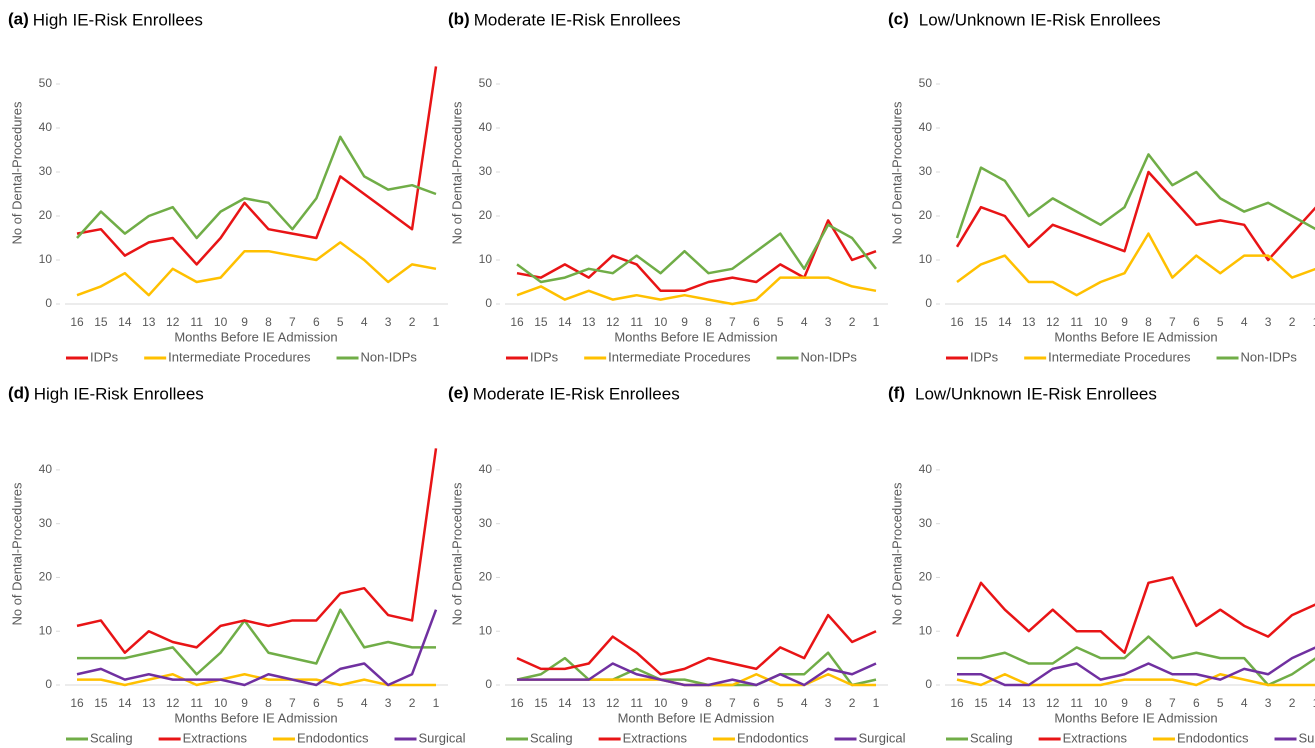 This screenshot has width=1315, height=748. What do you see at coordinates (984, 356) in the screenshot?
I see `legend-label: IDPs` at bounding box center [984, 356].